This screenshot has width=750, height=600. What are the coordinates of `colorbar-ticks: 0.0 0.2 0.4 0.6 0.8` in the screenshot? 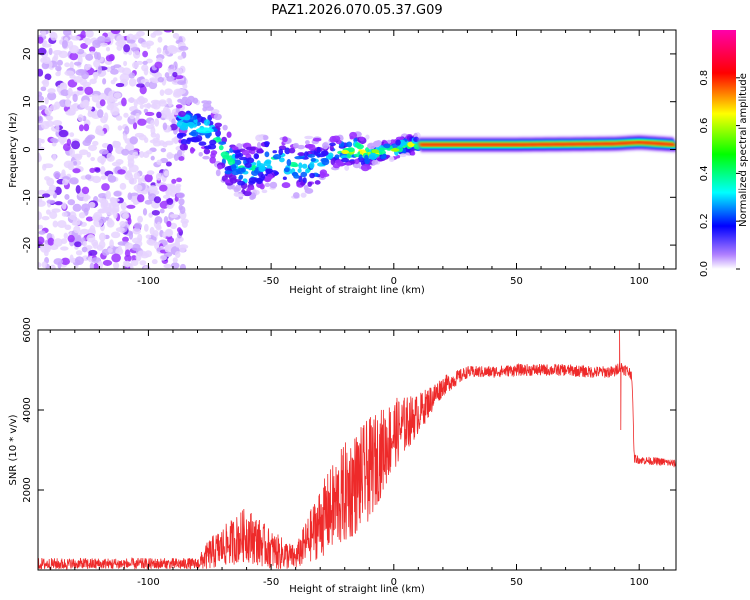 It's located at (719, 173).